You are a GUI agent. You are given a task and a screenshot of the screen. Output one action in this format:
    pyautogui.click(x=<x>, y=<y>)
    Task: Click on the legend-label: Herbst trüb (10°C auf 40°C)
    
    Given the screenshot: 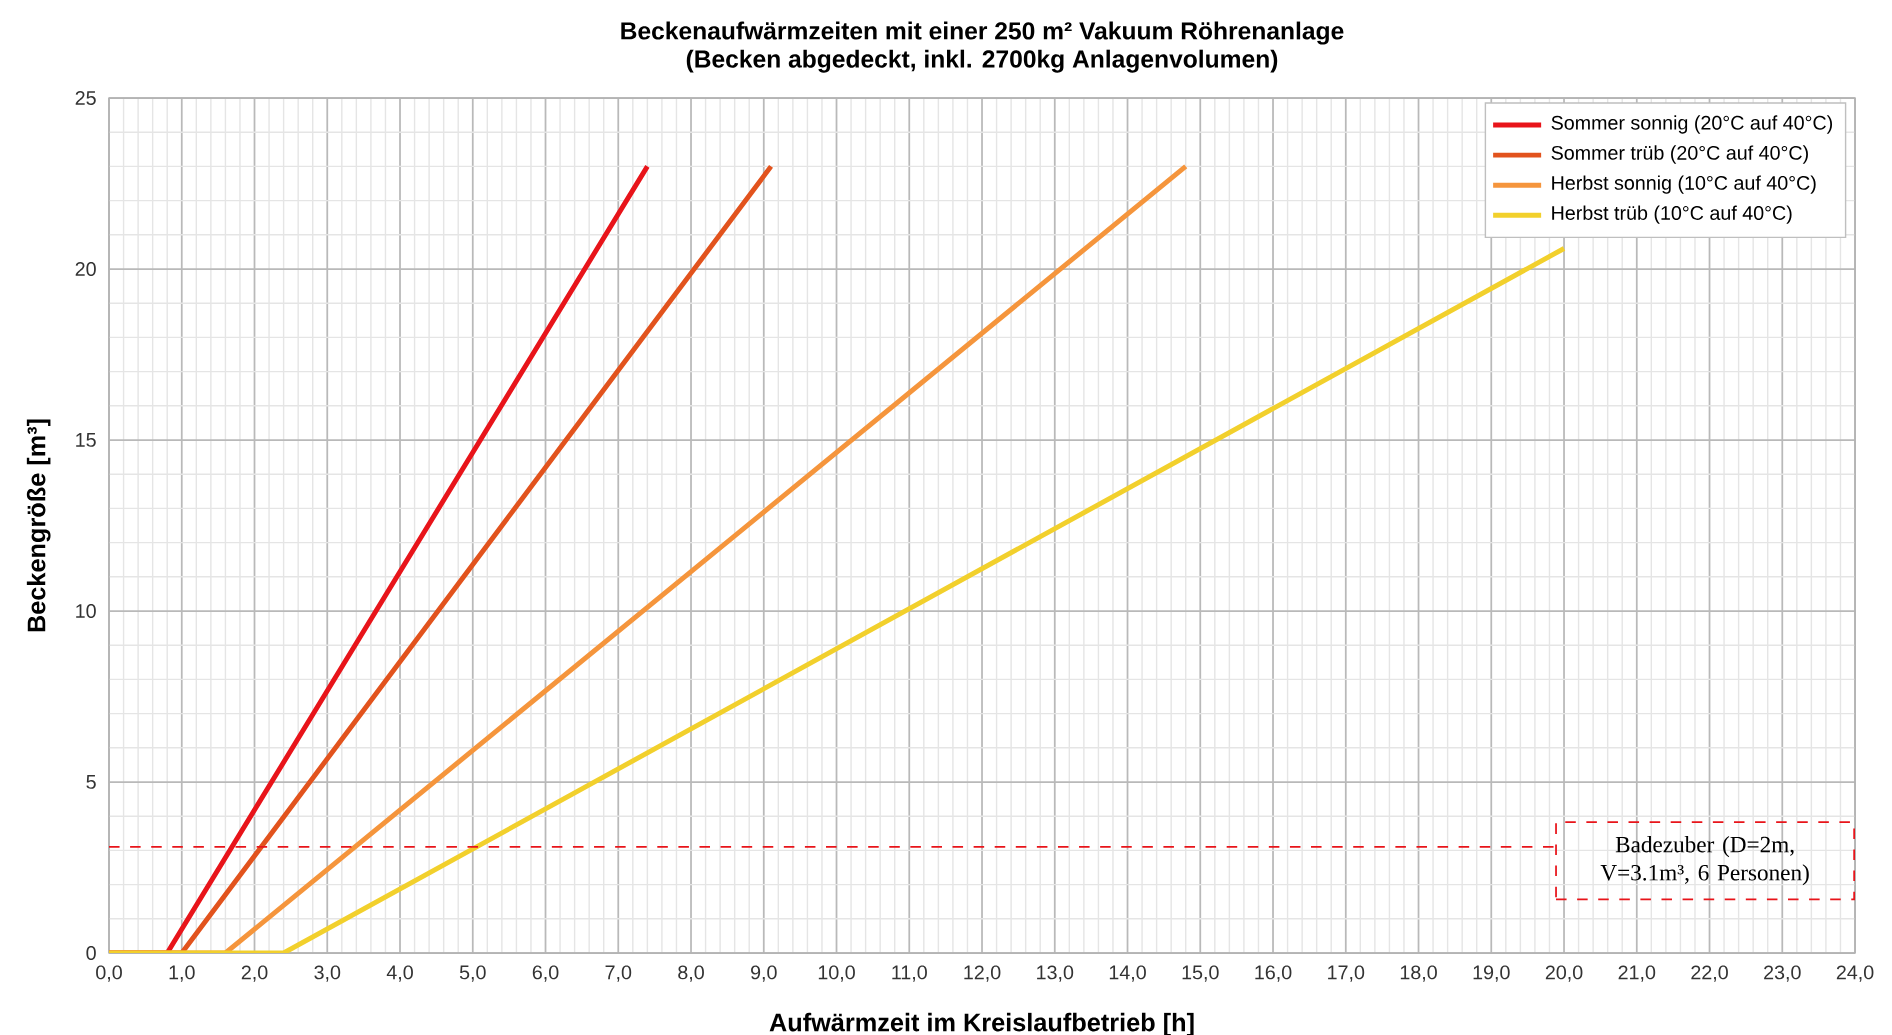 What is the action you would take?
    pyautogui.click(x=1672, y=214)
    